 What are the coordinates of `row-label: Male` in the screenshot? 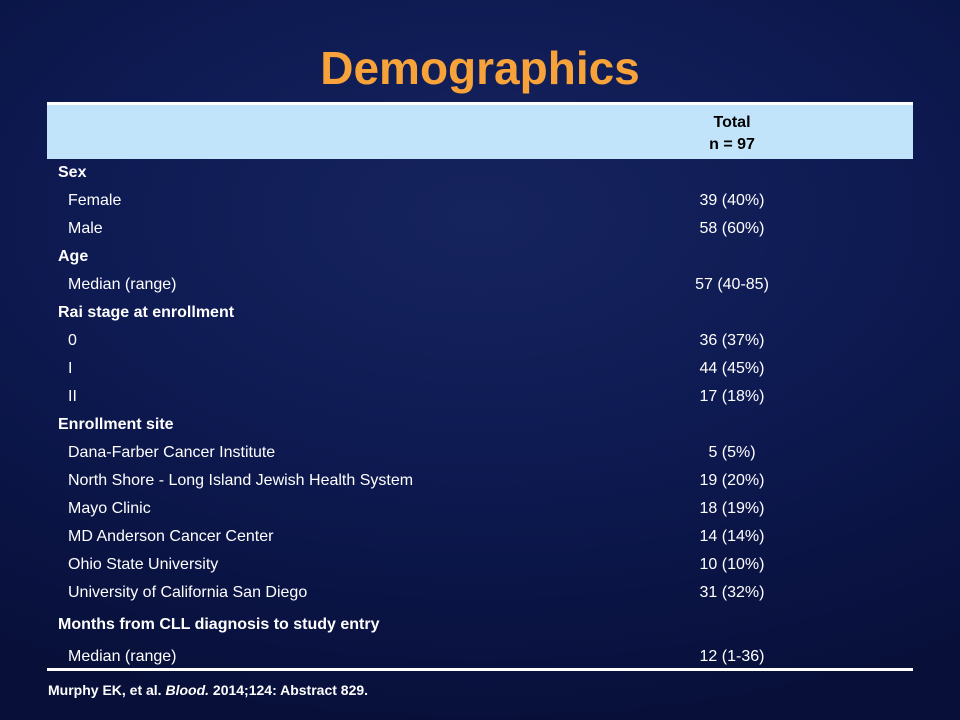 It's located at (85, 228).